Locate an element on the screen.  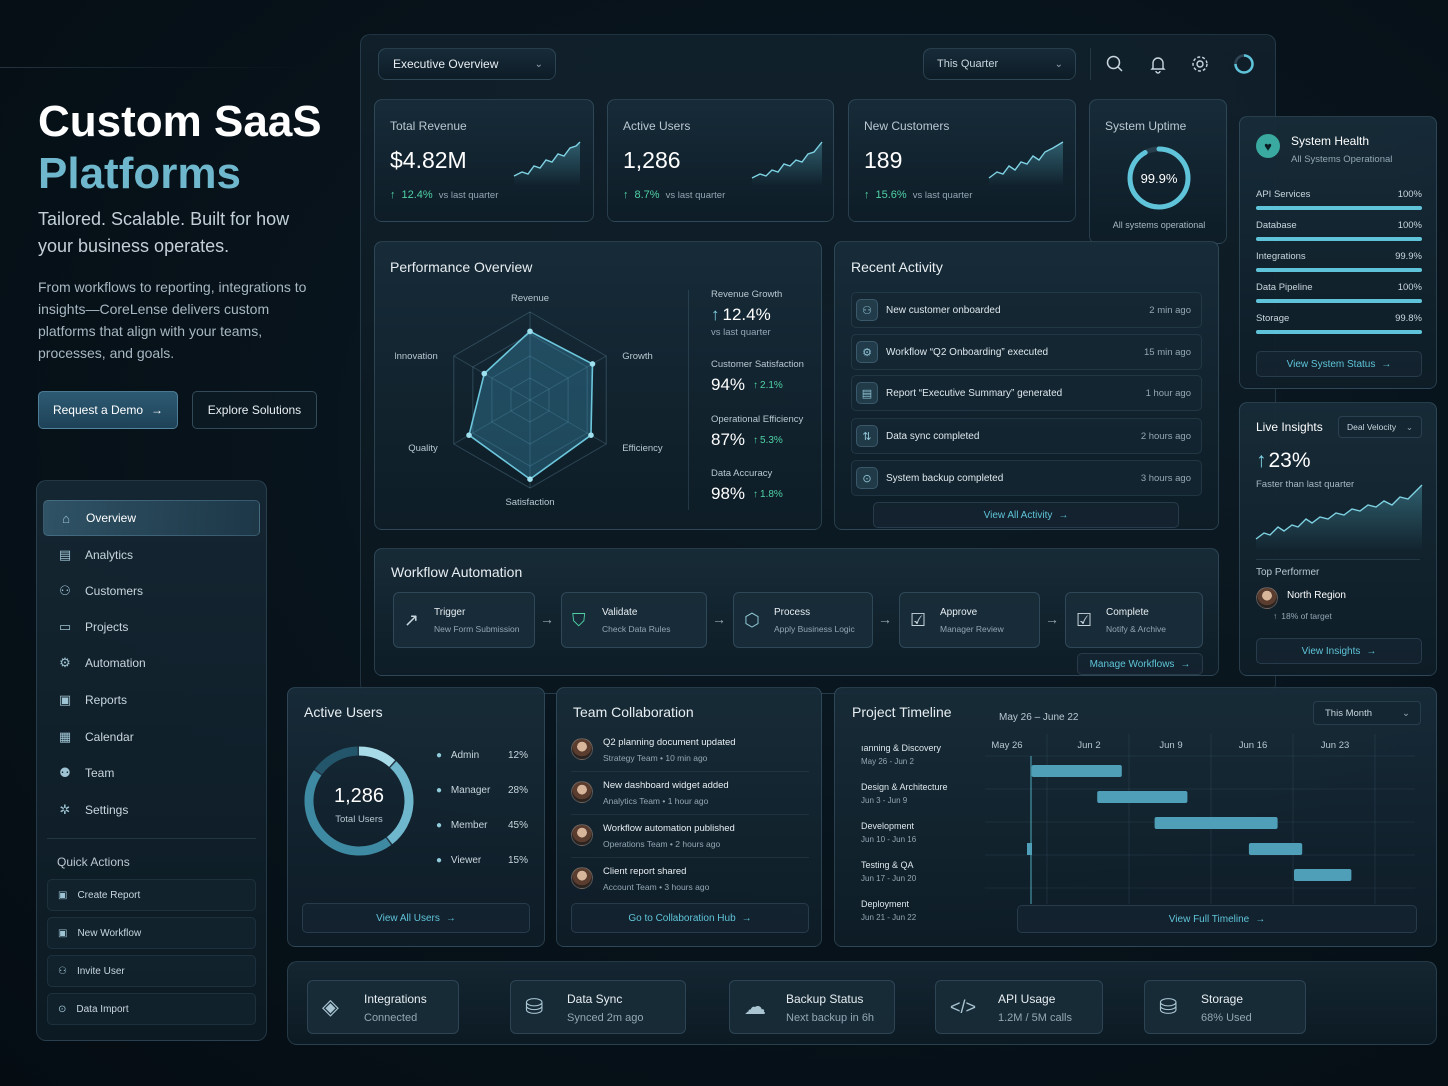
request-demo-button: Request a Demo → is located at coordinates (108, 410).